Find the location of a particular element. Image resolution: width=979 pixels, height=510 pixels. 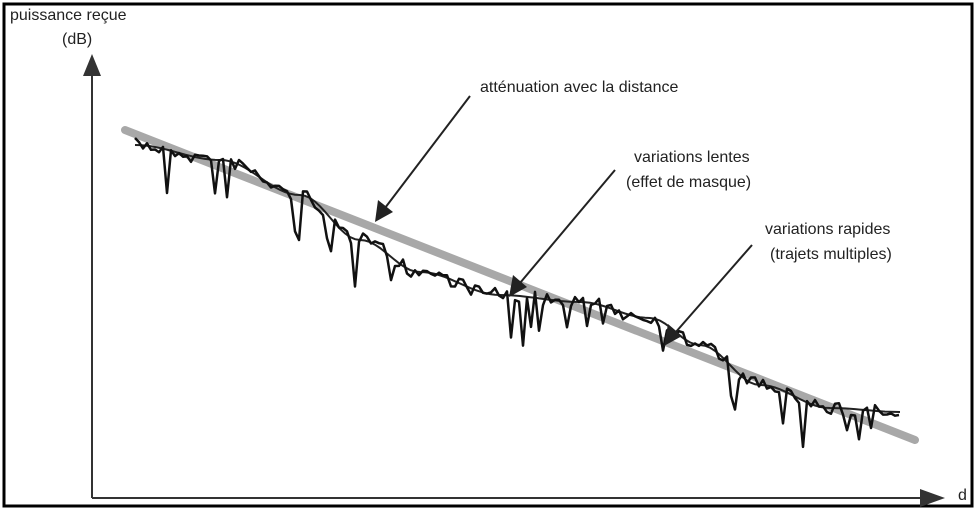

y-axis-label: puissance reçue is located at coordinates (68, 15).